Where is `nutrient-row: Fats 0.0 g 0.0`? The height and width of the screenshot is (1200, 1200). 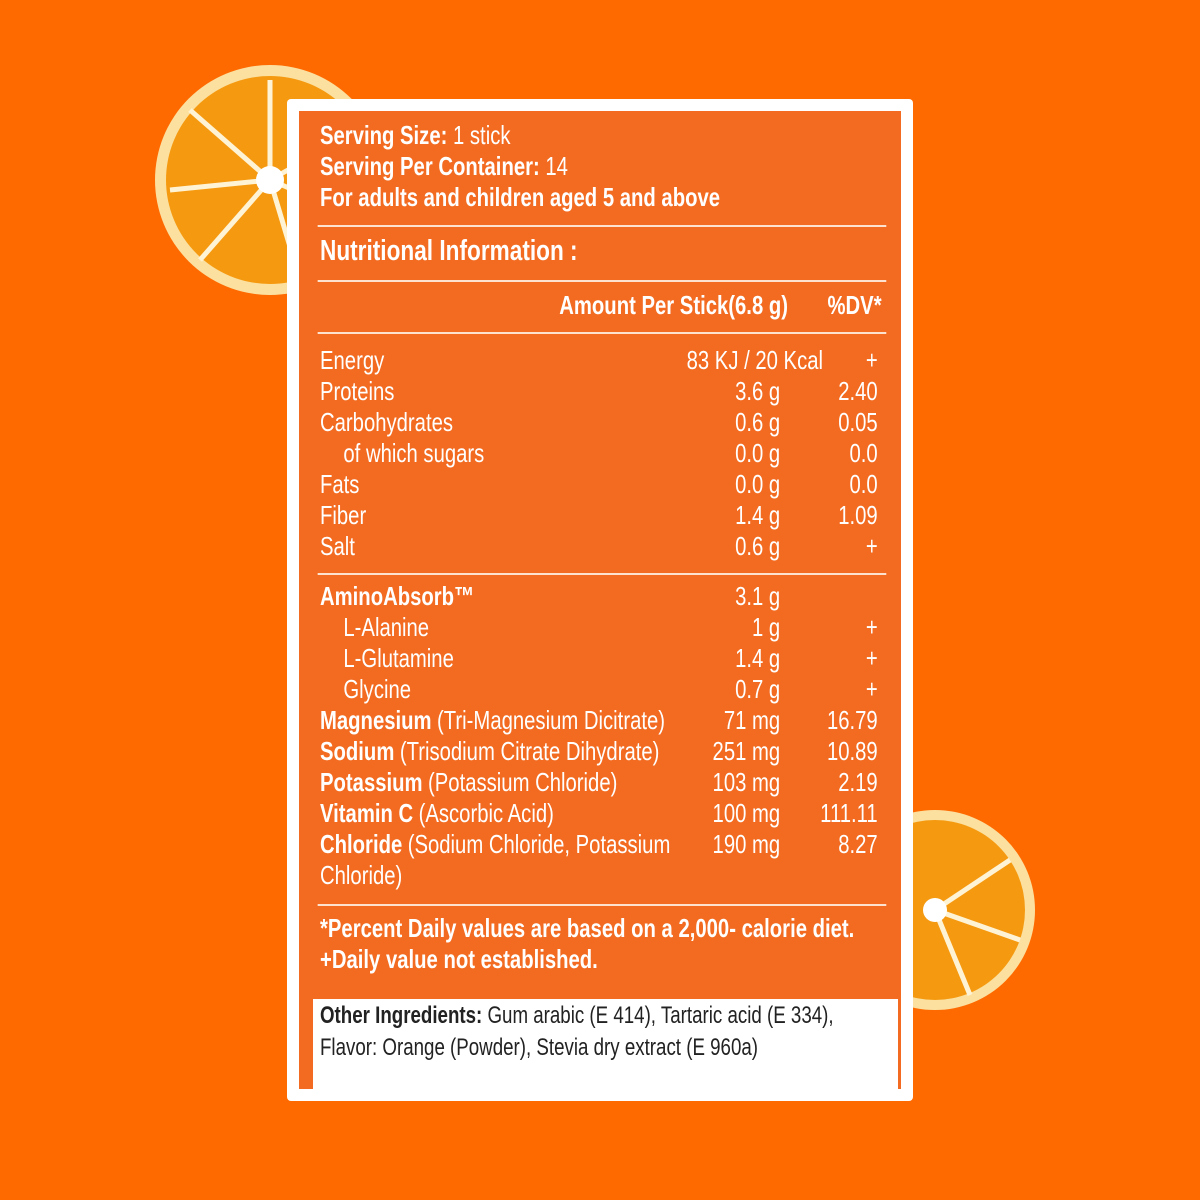
nutrient-row: Fats 0.0 g 0.0 is located at coordinates (603, 484).